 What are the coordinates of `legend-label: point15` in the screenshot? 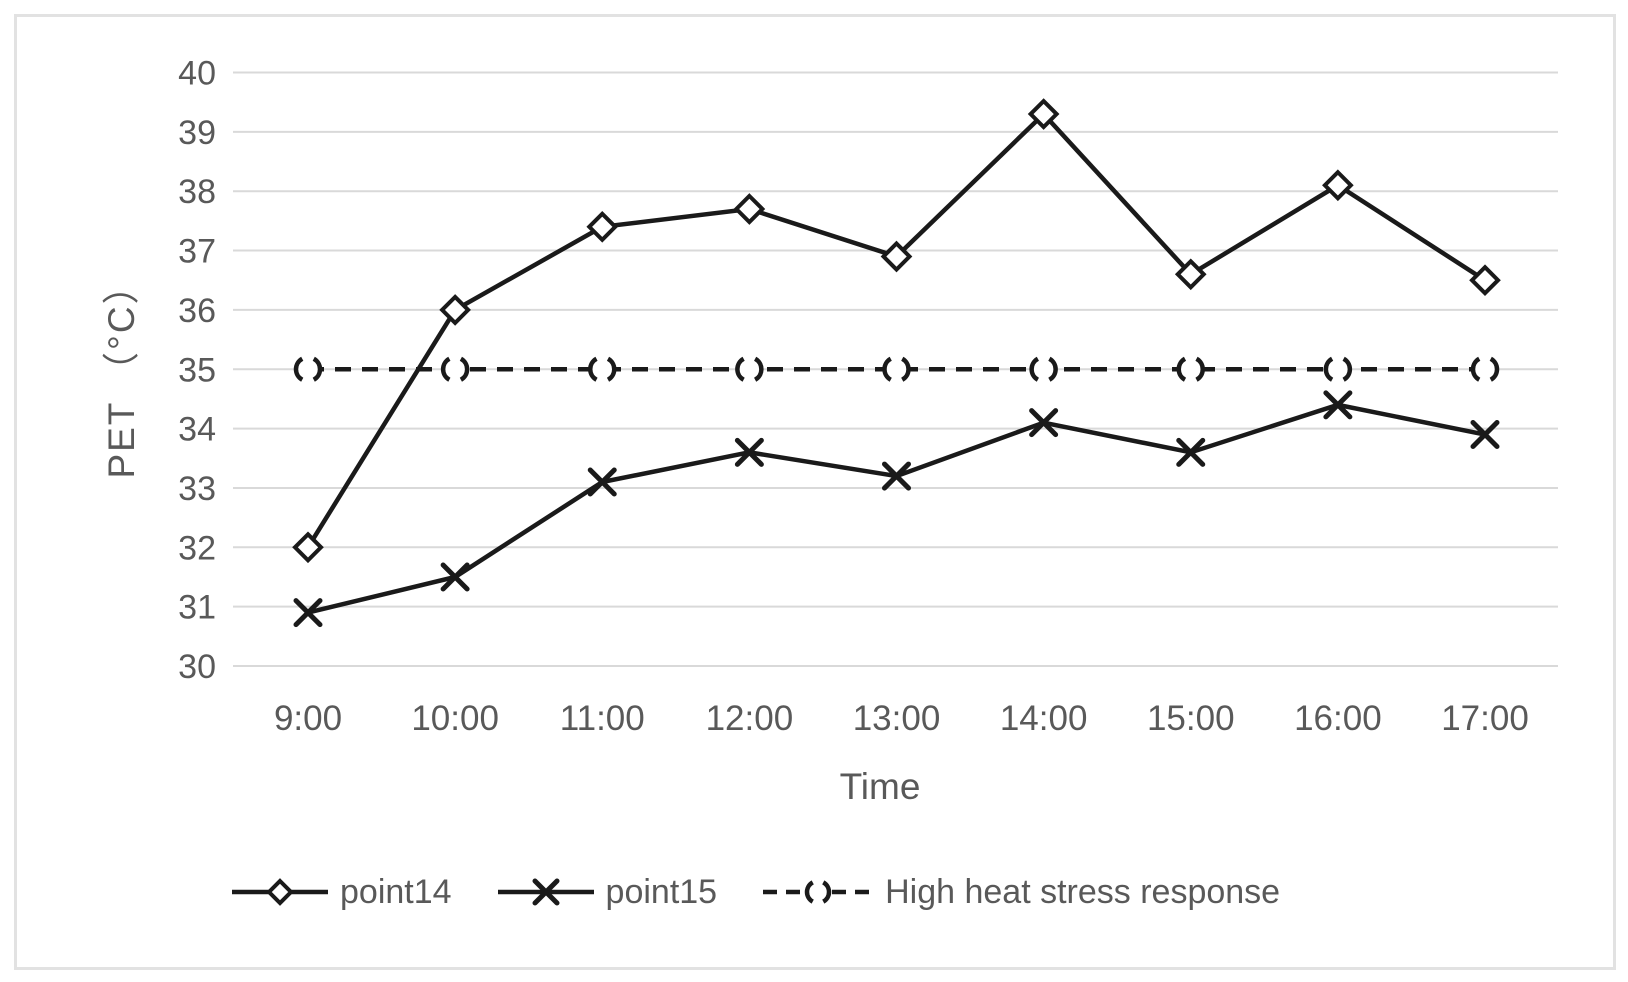 It's located at (661, 891).